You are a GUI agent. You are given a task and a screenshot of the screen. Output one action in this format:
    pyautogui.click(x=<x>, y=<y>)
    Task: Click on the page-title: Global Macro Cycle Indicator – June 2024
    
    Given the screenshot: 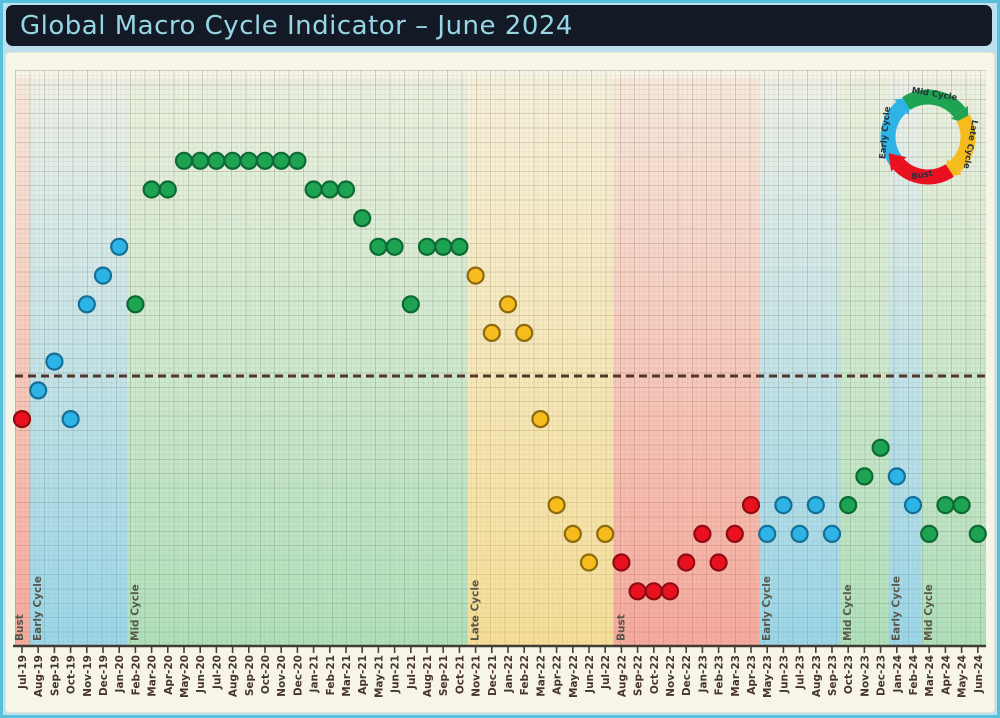 What is the action you would take?
    pyautogui.click(x=296, y=25)
    